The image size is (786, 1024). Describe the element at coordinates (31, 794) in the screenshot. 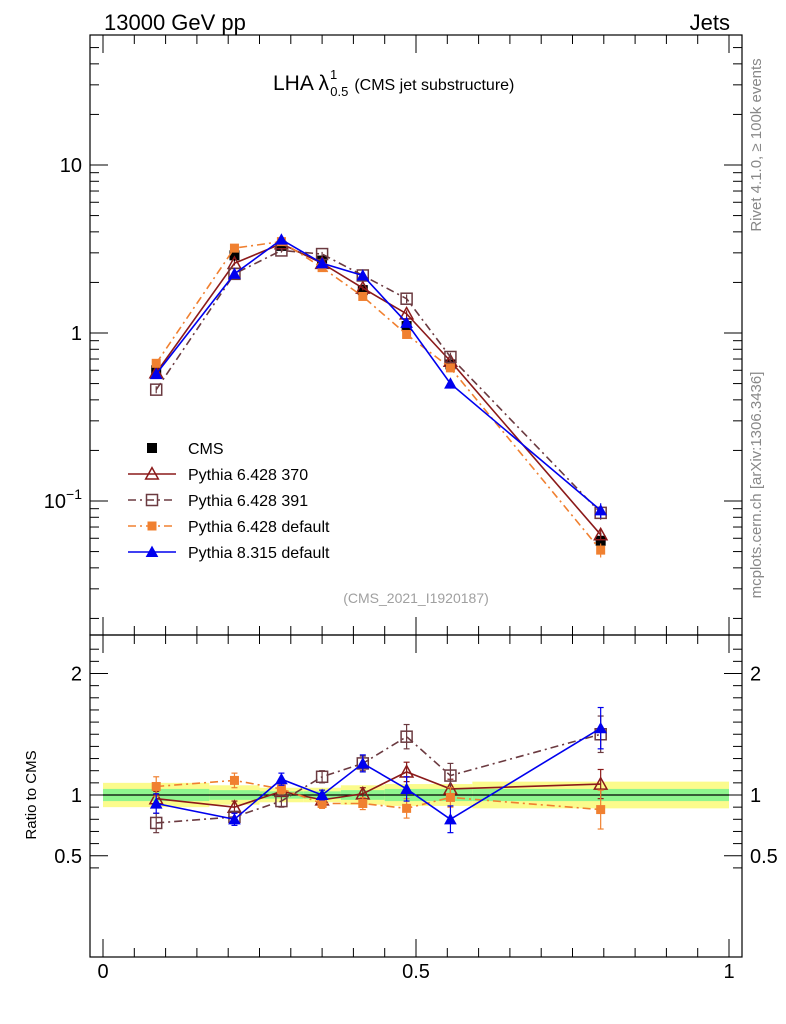

I see `ratio-axis-label: Ratio to CMS` at that location.